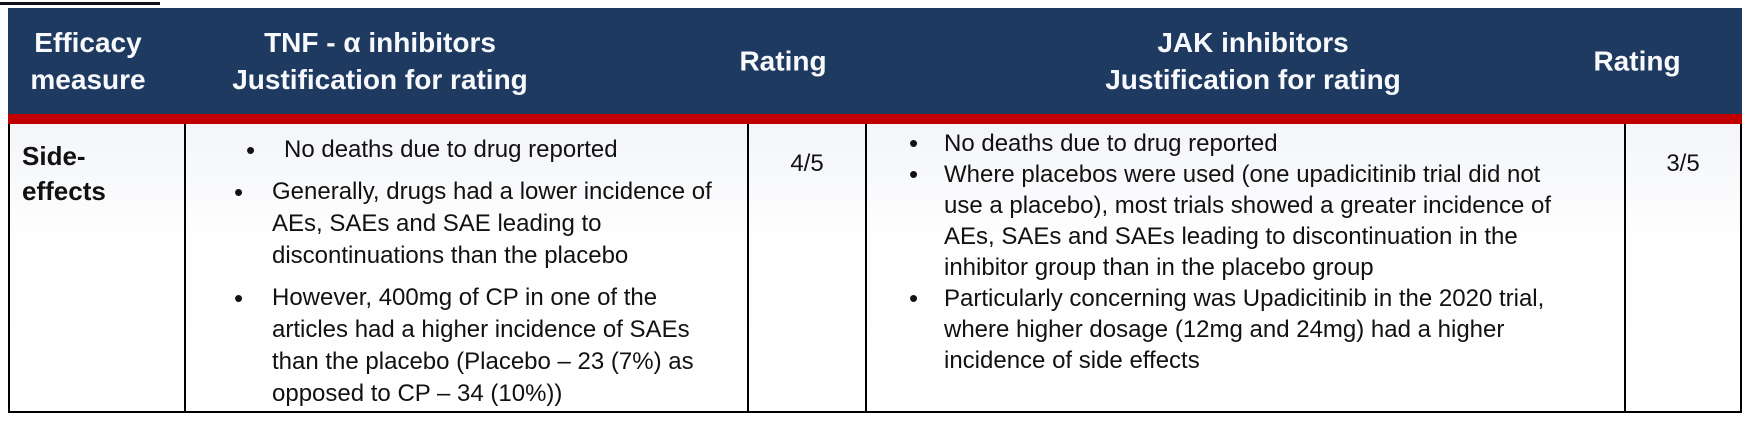 This screenshot has width=1746, height=422. Describe the element at coordinates (1637, 61) in the screenshot. I see `header-rating-right: Rating` at that location.